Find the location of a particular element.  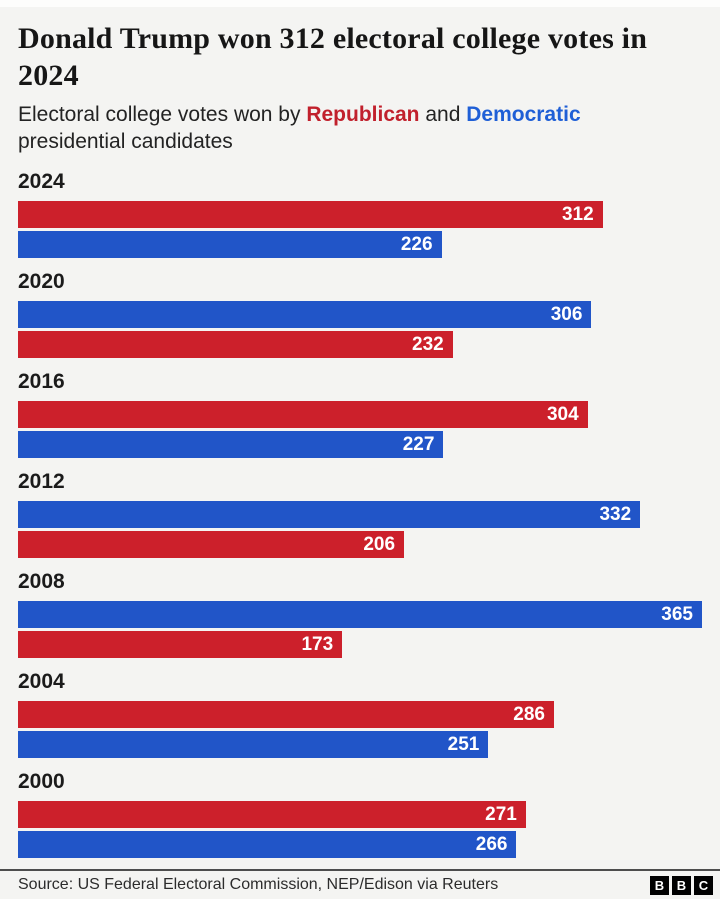

republican-bar: 232 is located at coordinates (235, 344).